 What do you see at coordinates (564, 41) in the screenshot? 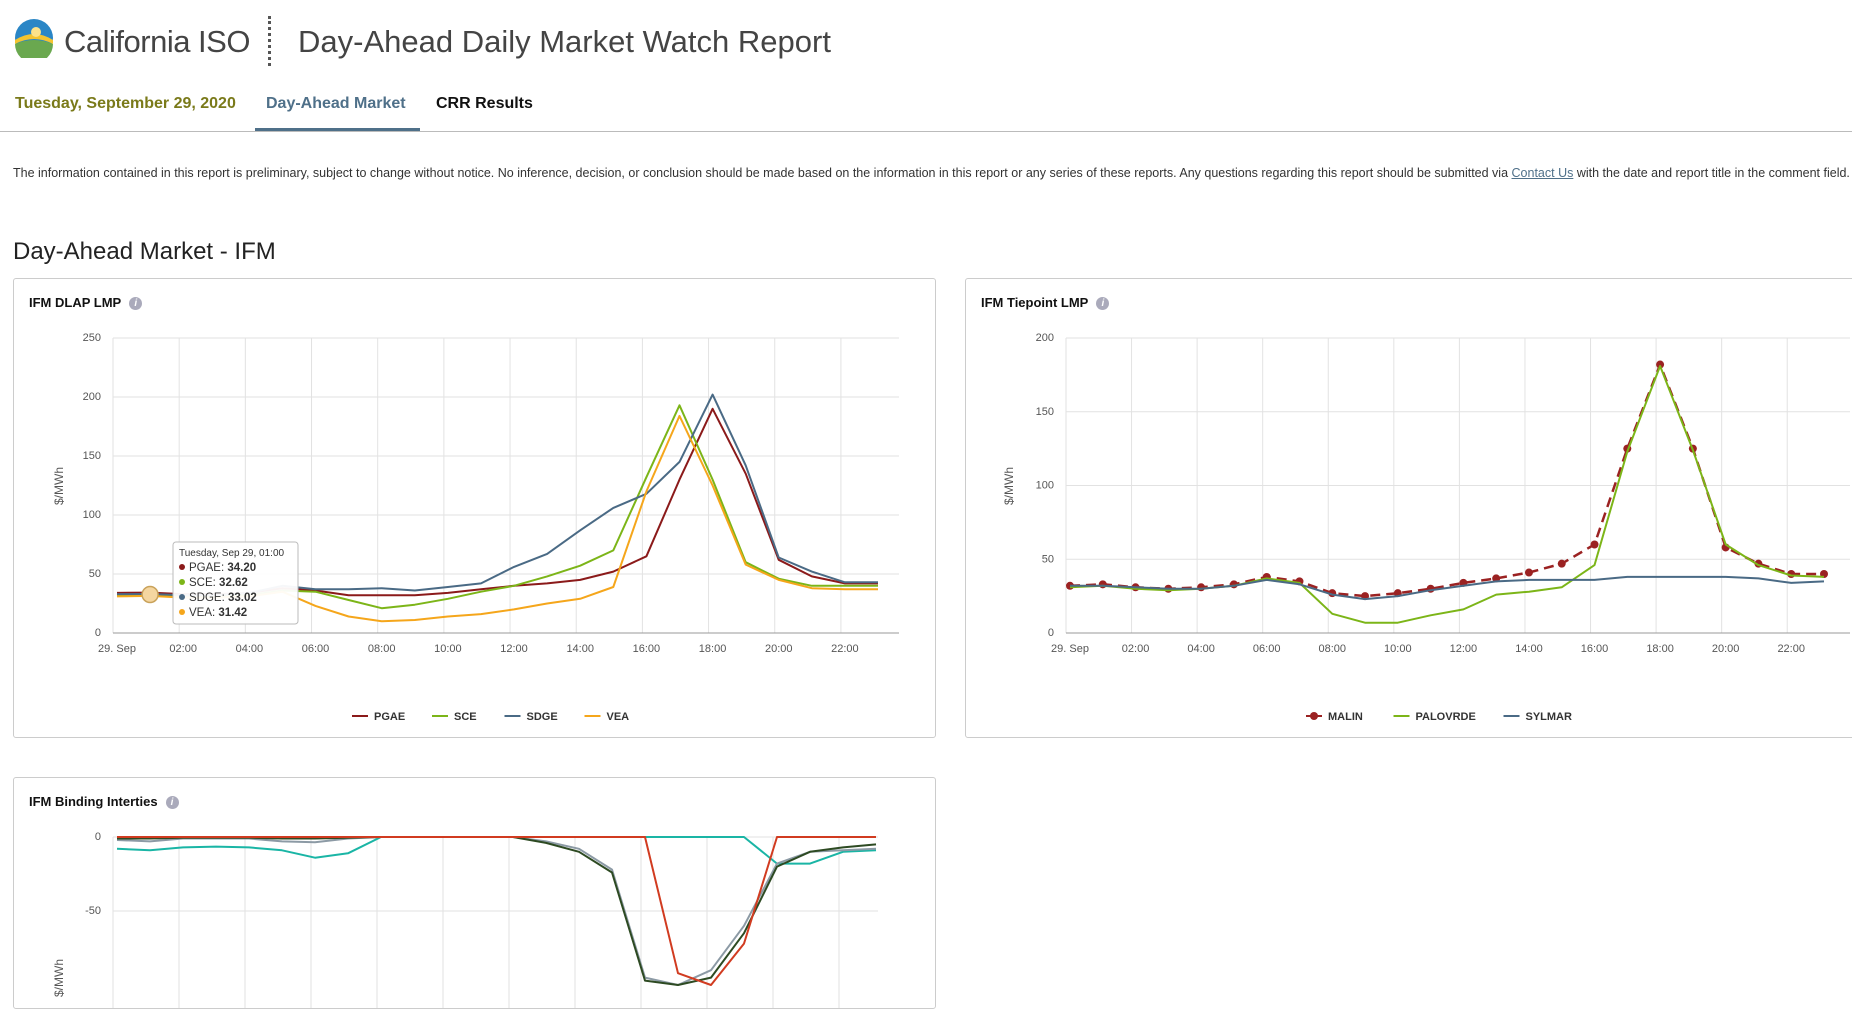
I see `report-title: Day-Ahead Daily Market Watch Report` at bounding box center [564, 41].